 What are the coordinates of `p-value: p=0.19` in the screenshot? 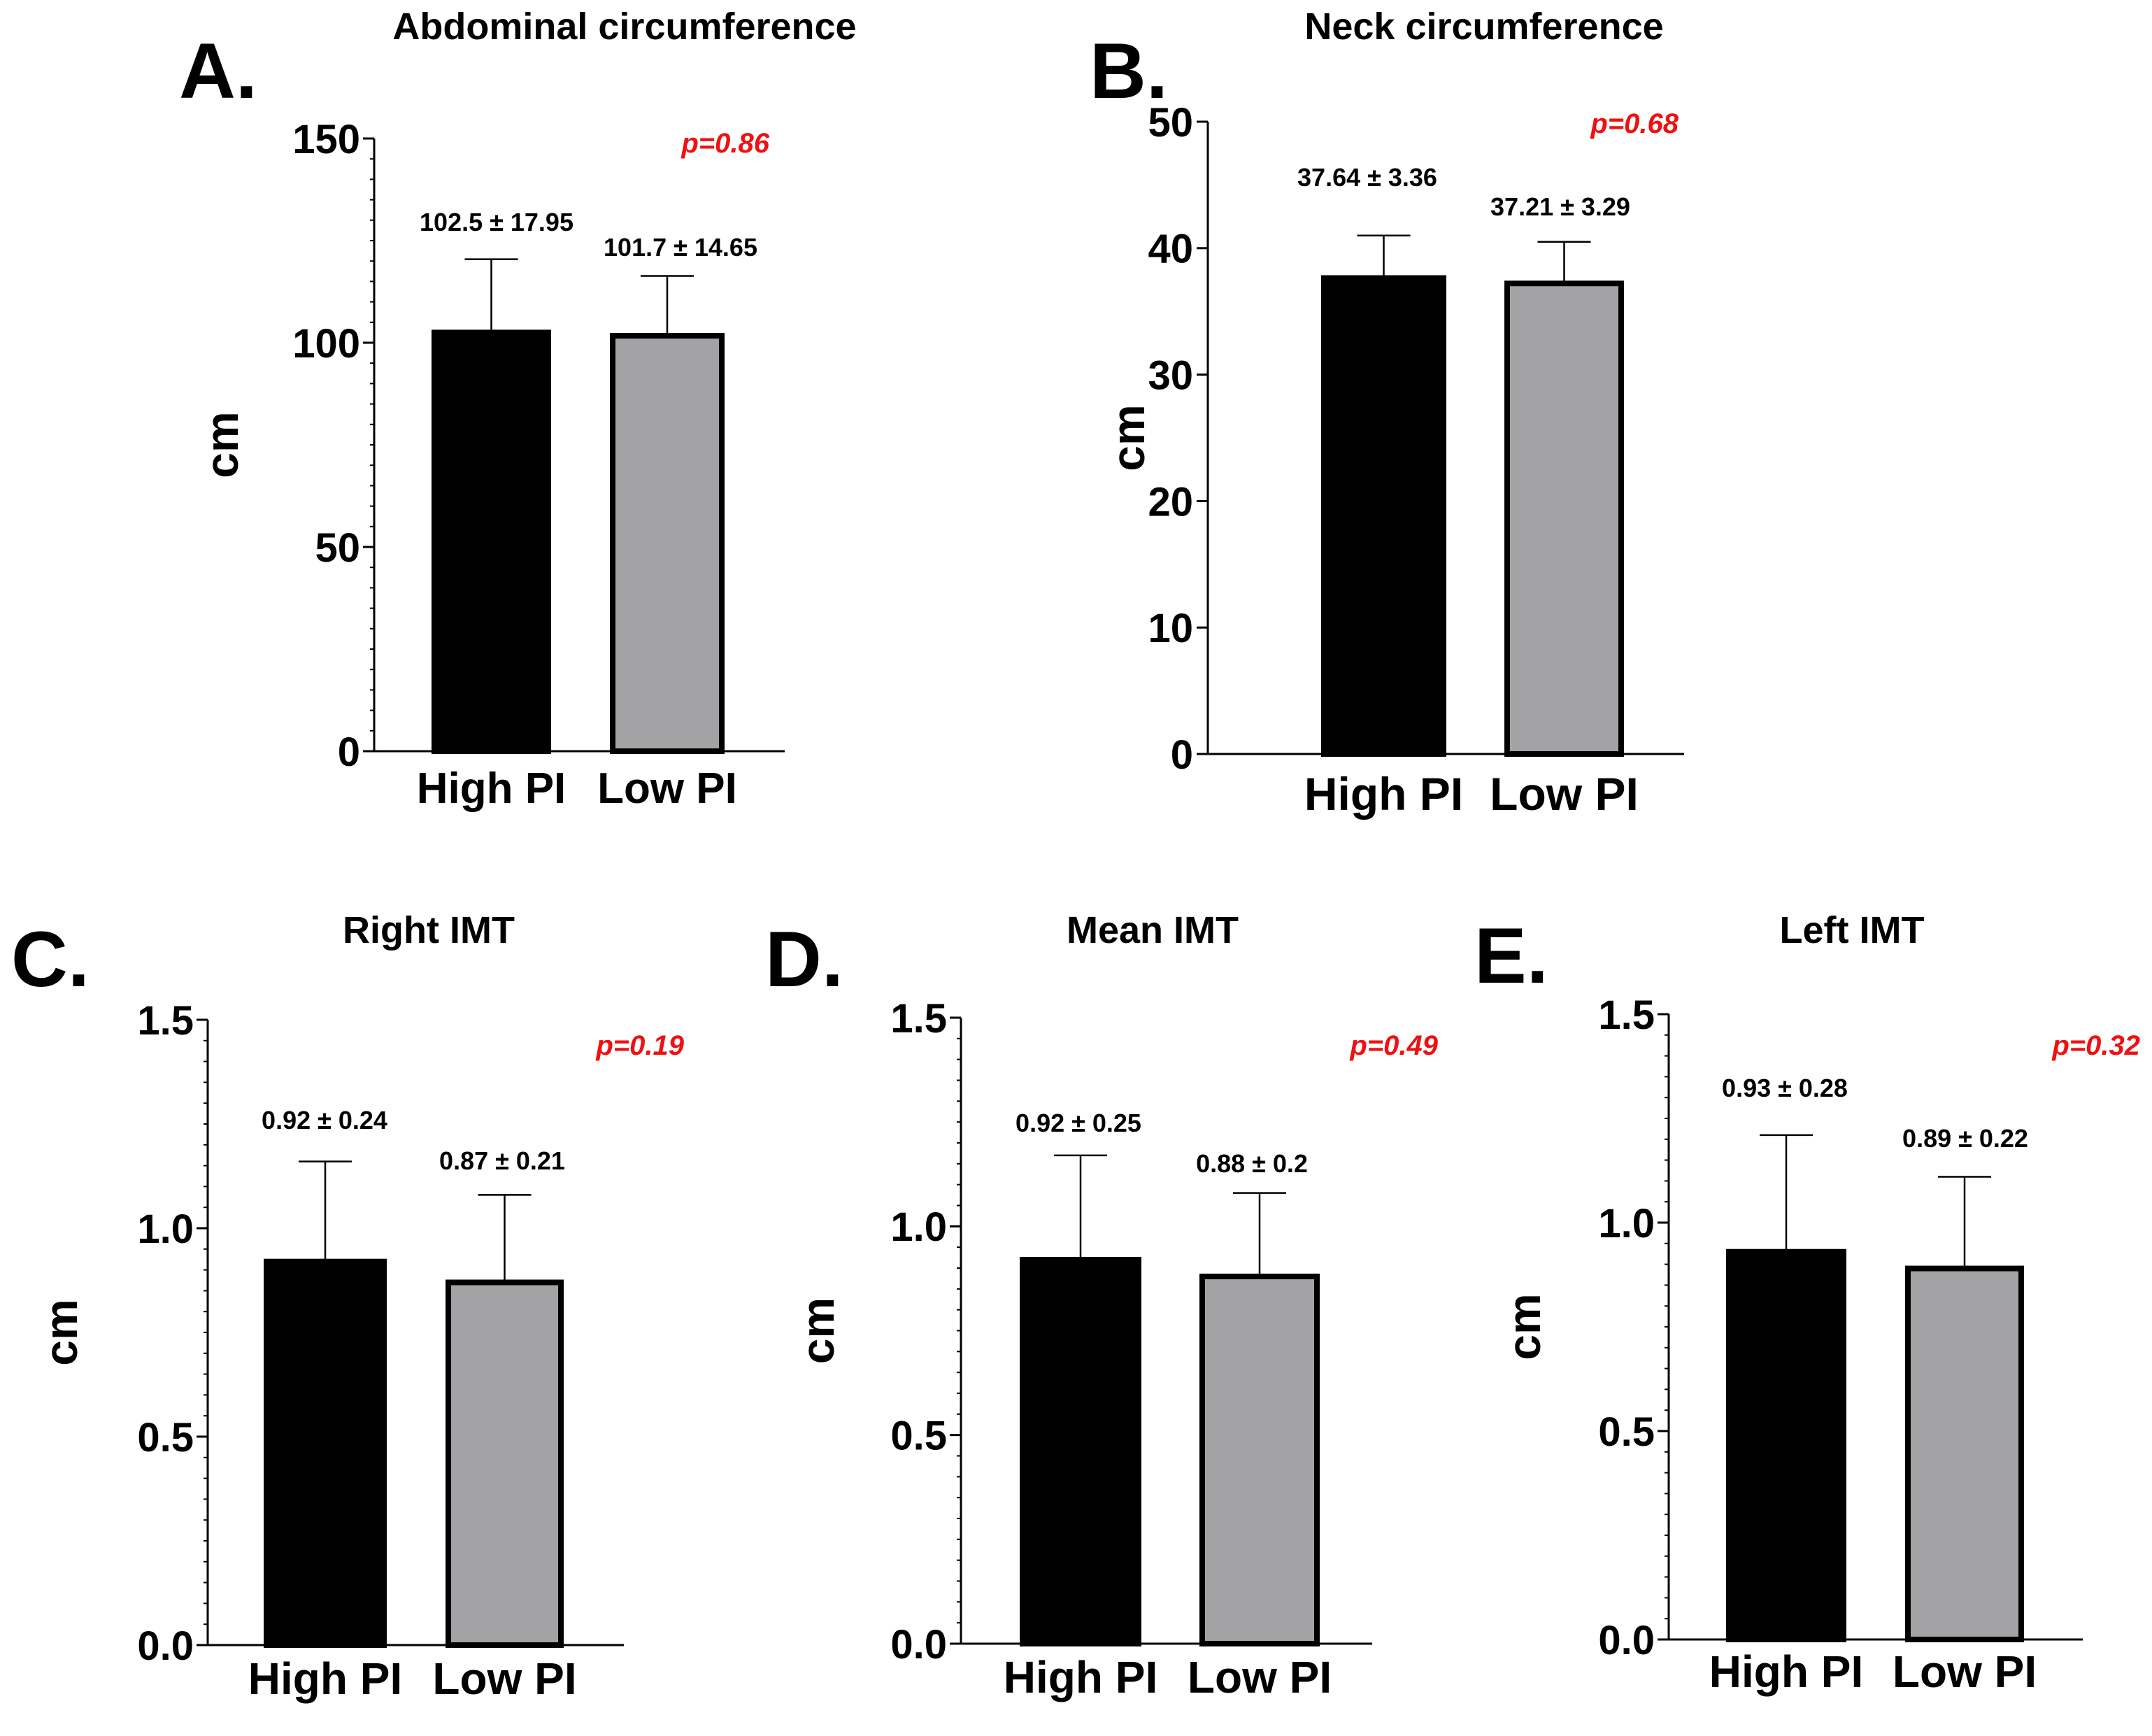 It's located at (639, 1045).